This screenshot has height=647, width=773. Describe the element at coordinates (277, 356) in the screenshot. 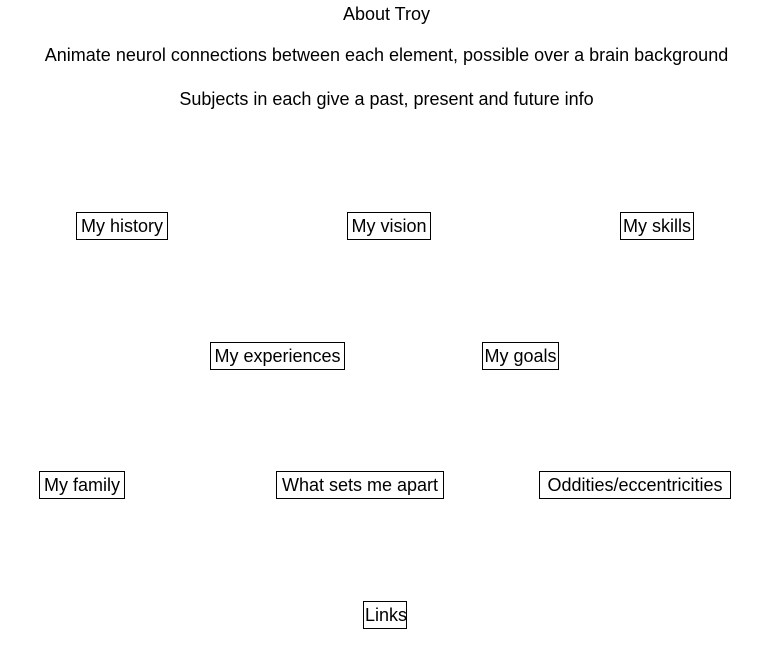

I see `box-my-experiences: My experiences` at that location.